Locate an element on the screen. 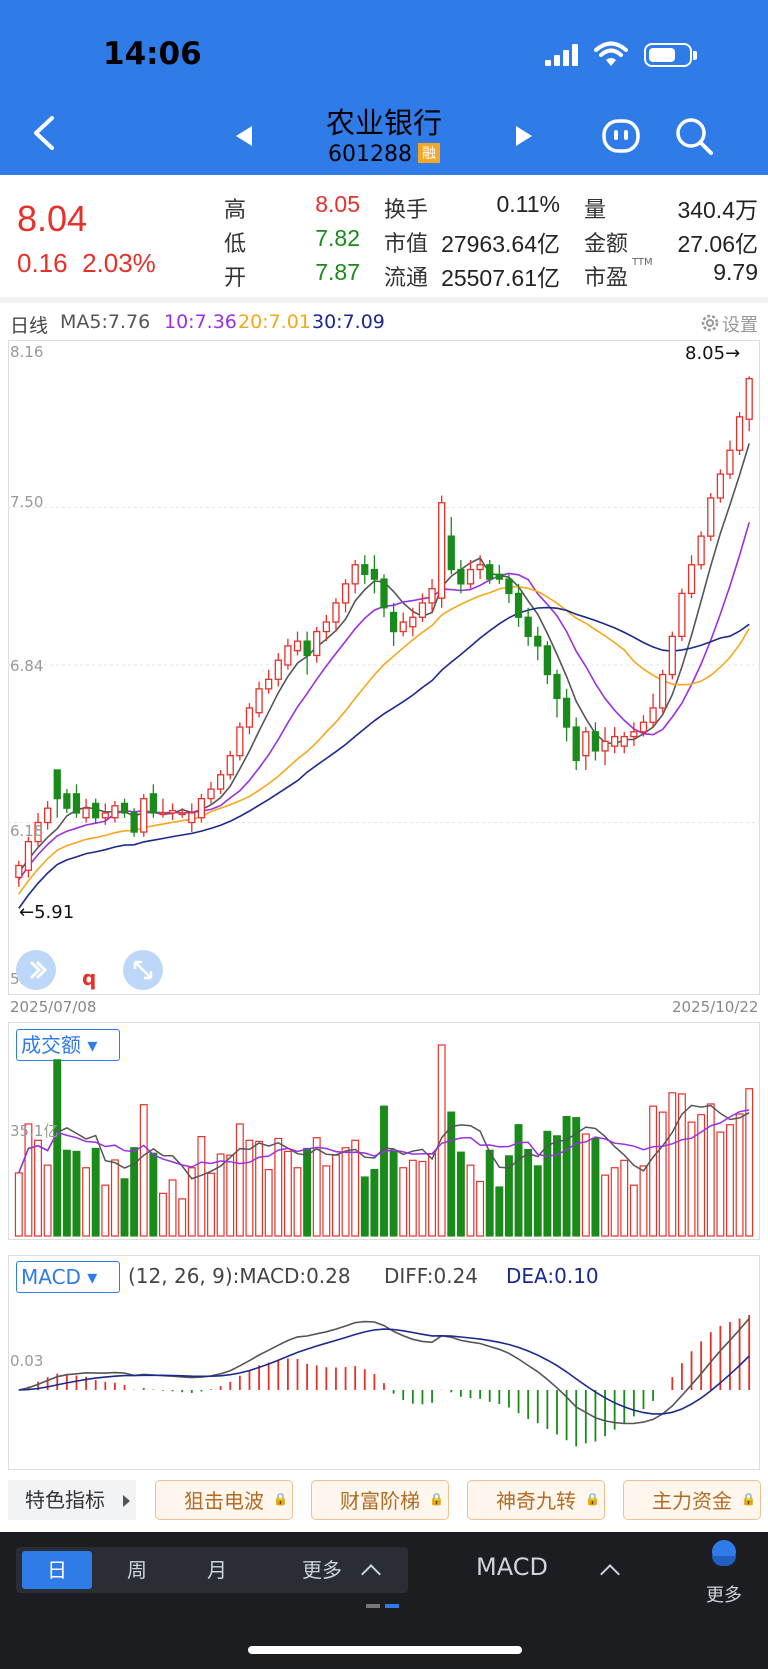 The width and height of the screenshot is (768, 1669). page-dot-active is located at coordinates (392, 1606).